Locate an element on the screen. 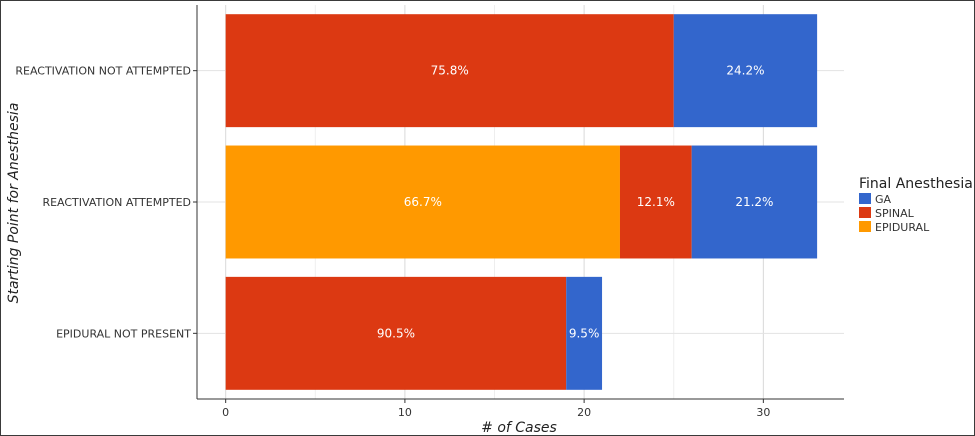 The width and height of the screenshot is (975, 436). bar-ga-epidural-not-present is located at coordinates (584, 333).